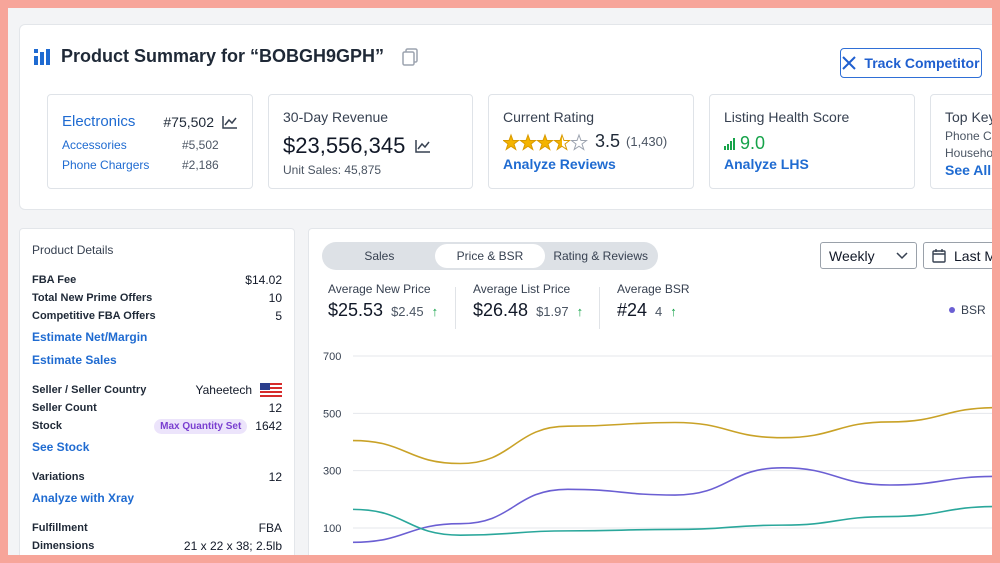 The width and height of the screenshot is (1000, 563). What do you see at coordinates (332, 357) in the screenshot?
I see `y-tick-label: 700` at bounding box center [332, 357].